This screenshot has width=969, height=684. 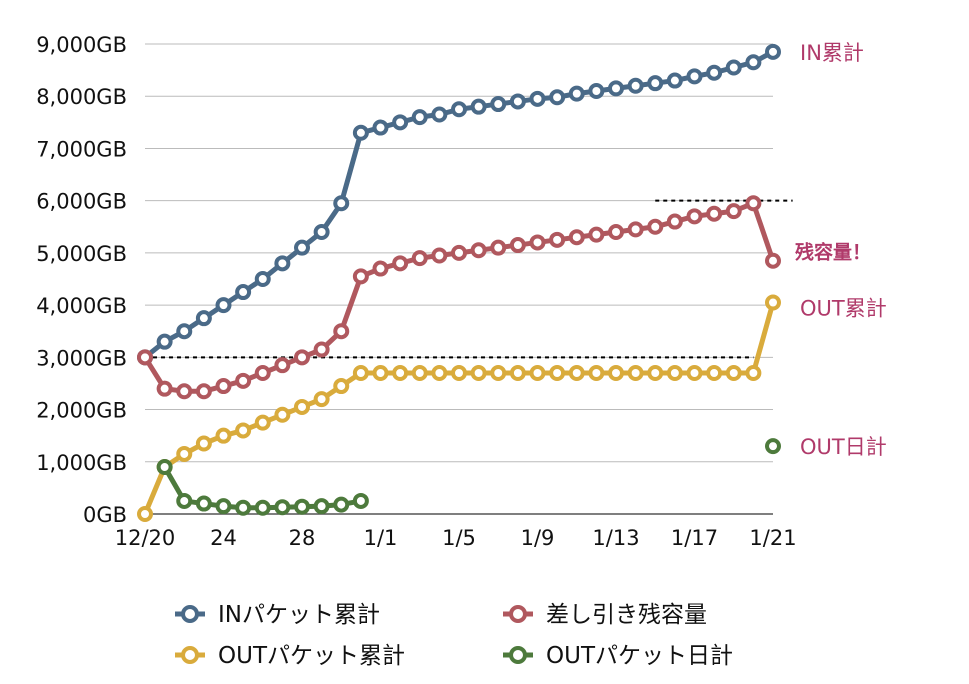 I want to click on legend-label: OUTパケット日計, so click(x=639, y=656).